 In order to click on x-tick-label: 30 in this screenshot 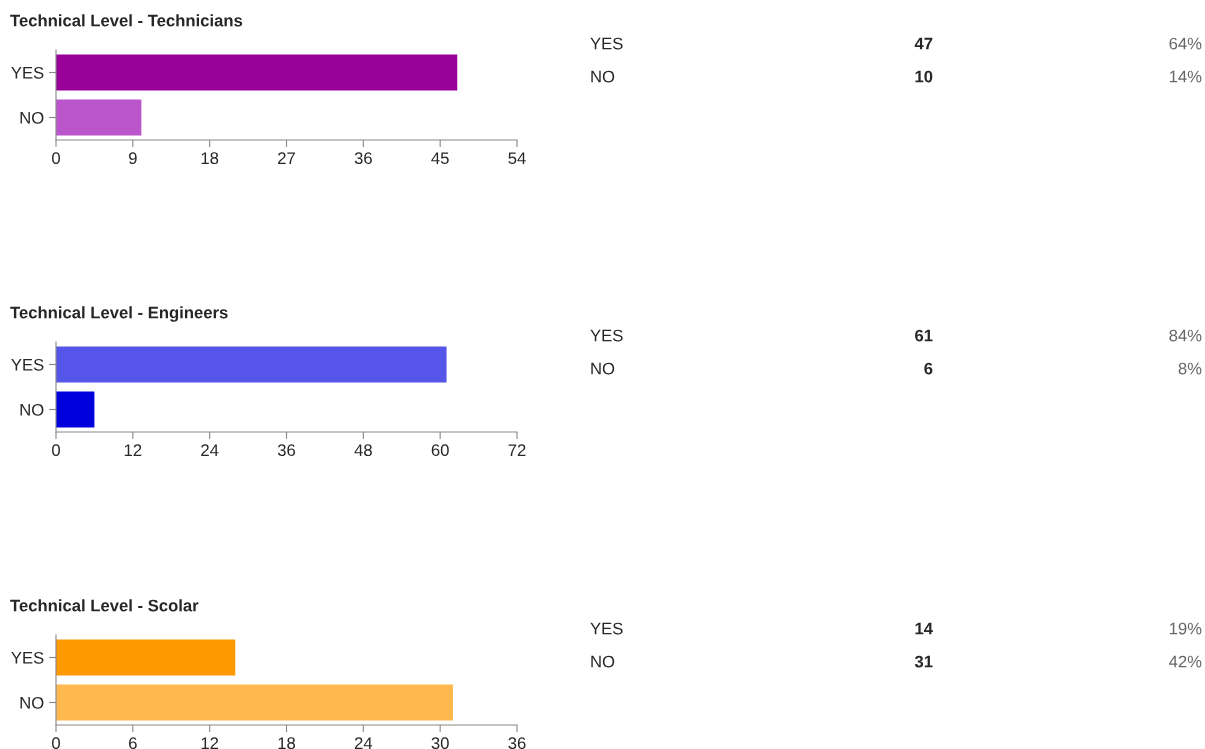, I will do `click(440, 743)`.